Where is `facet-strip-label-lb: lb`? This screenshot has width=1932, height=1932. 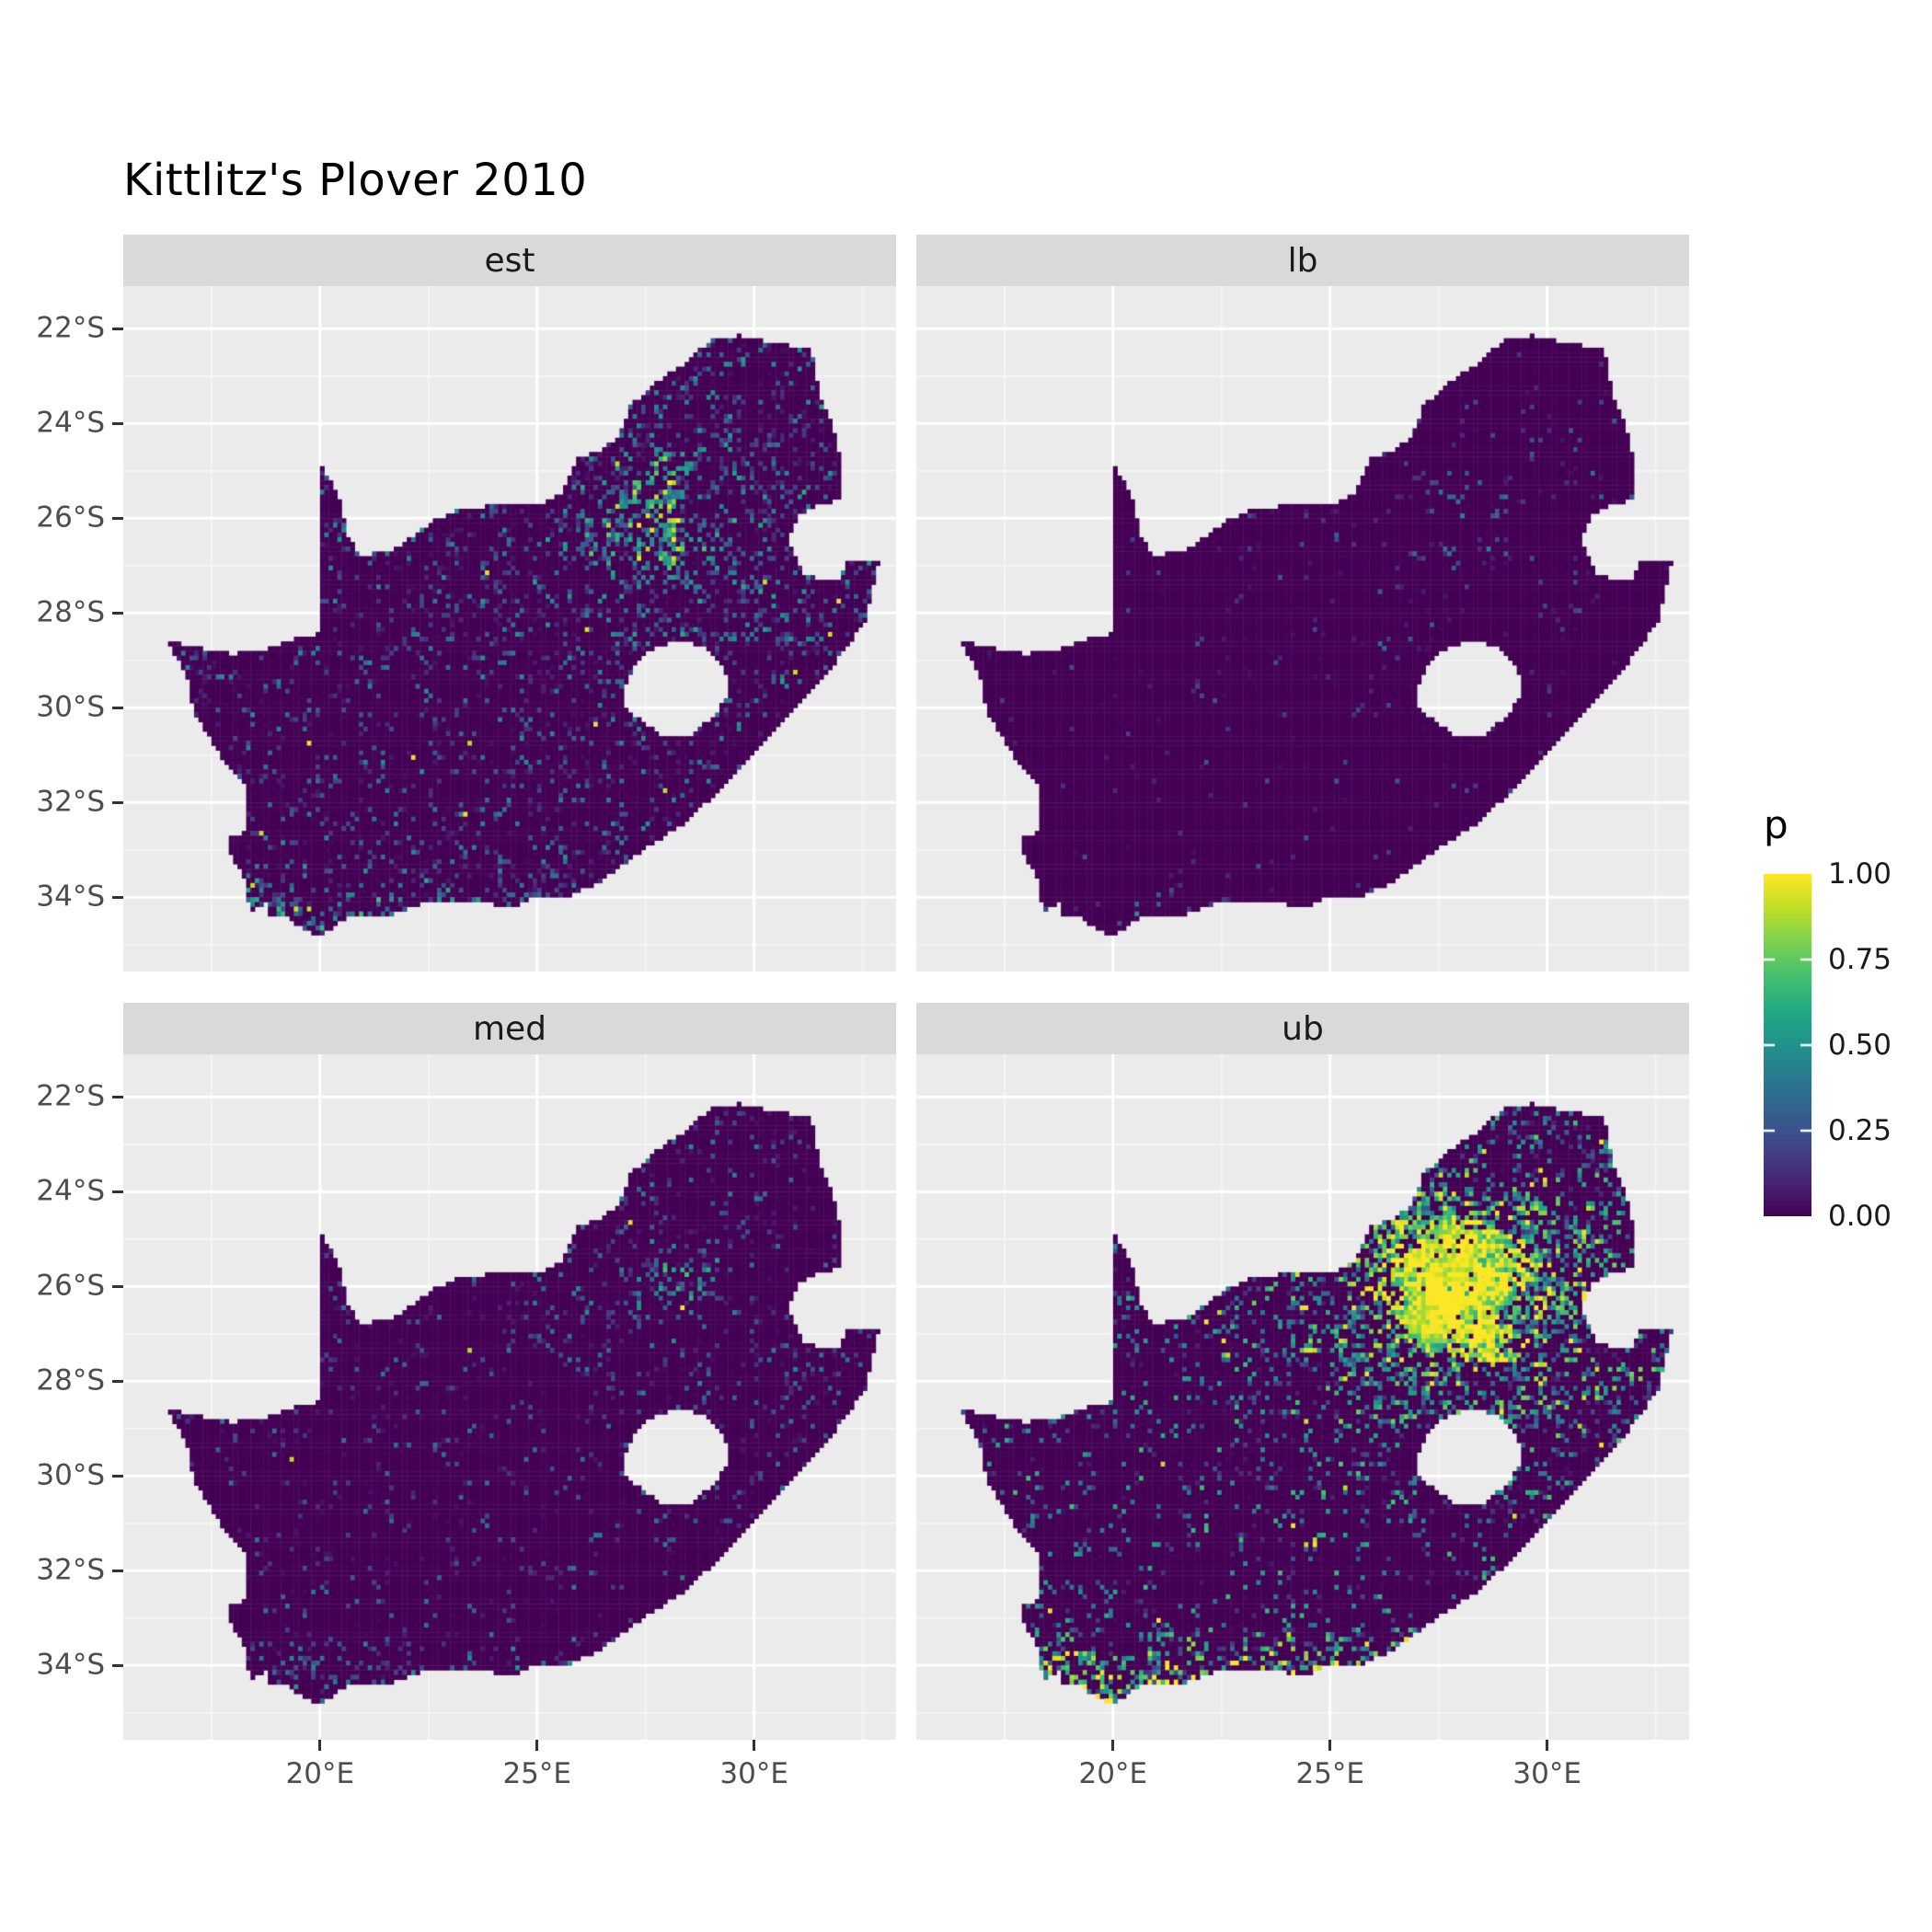
facet-strip-label-lb: lb is located at coordinates (1302, 260).